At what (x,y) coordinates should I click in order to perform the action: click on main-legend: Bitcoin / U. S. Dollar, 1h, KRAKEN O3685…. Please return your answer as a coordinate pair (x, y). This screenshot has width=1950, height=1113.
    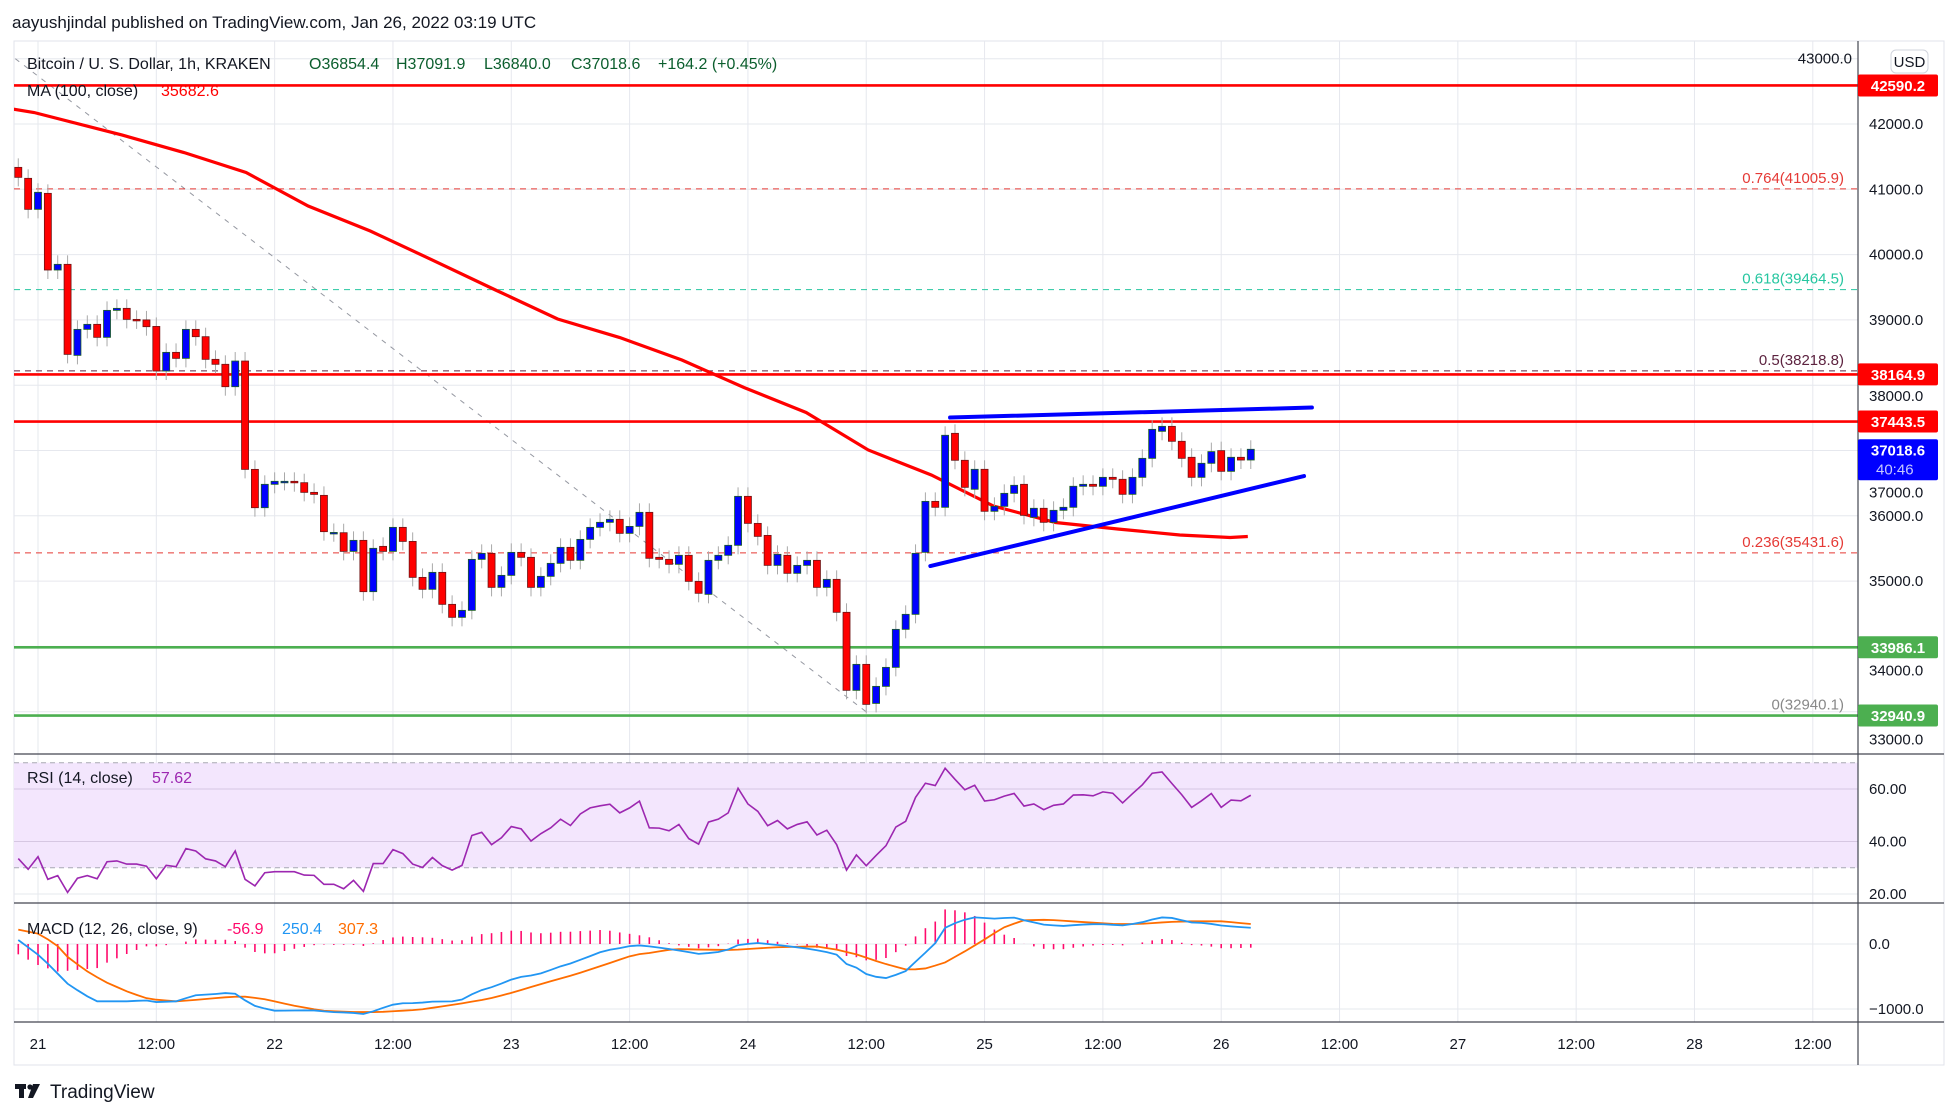
    Looking at the image, I should click on (402, 78).